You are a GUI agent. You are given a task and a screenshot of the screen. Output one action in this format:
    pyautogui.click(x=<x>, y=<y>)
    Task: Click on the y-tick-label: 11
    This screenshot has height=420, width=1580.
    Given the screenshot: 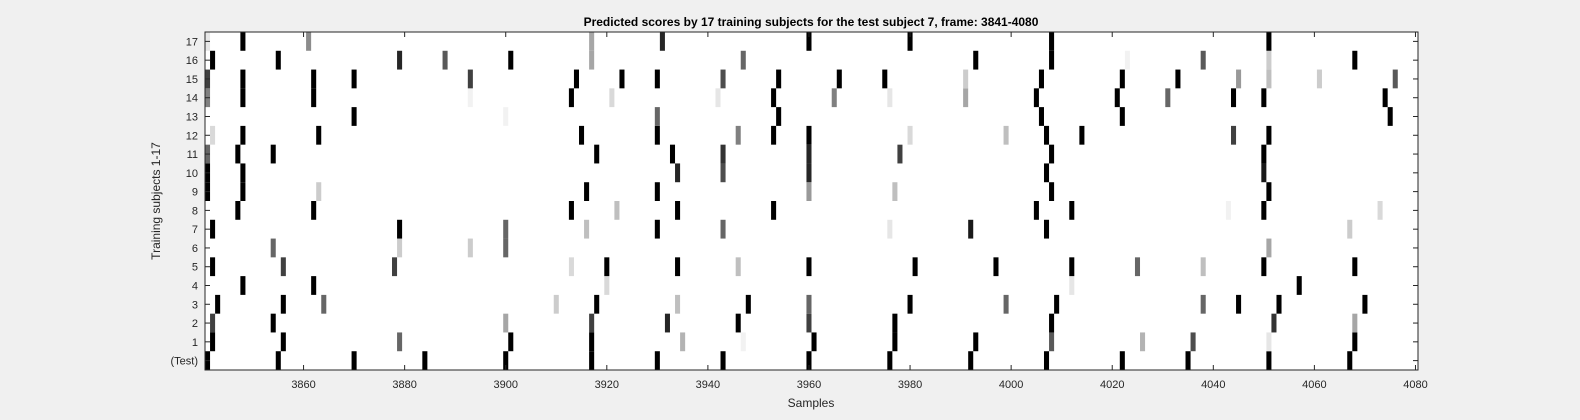 What is the action you would take?
    pyautogui.click(x=192, y=155)
    